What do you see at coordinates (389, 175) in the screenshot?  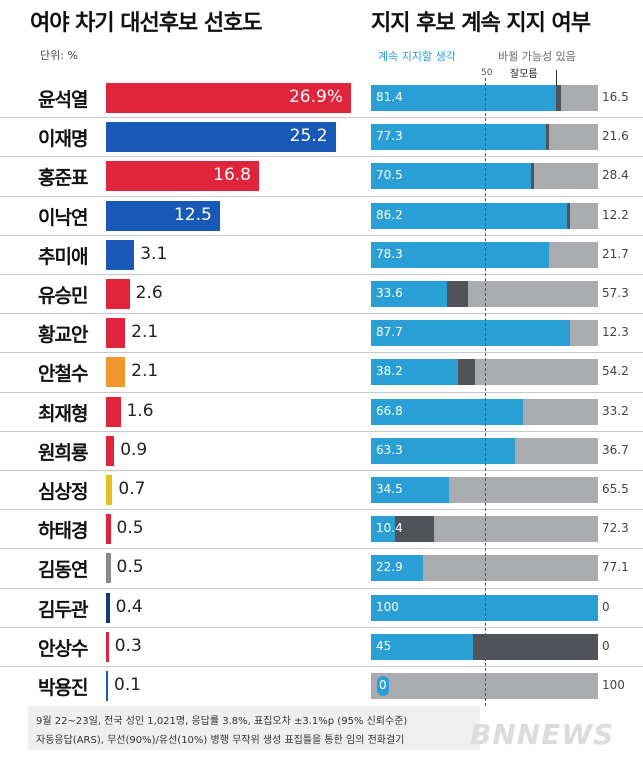 I see `keep-value-label: 70.5` at bounding box center [389, 175].